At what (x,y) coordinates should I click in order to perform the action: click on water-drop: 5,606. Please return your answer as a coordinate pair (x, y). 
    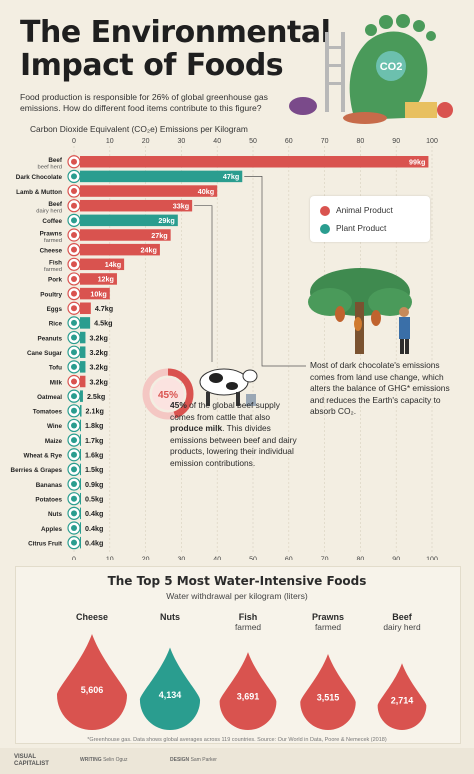
    Looking at the image, I should click on (92, 682).